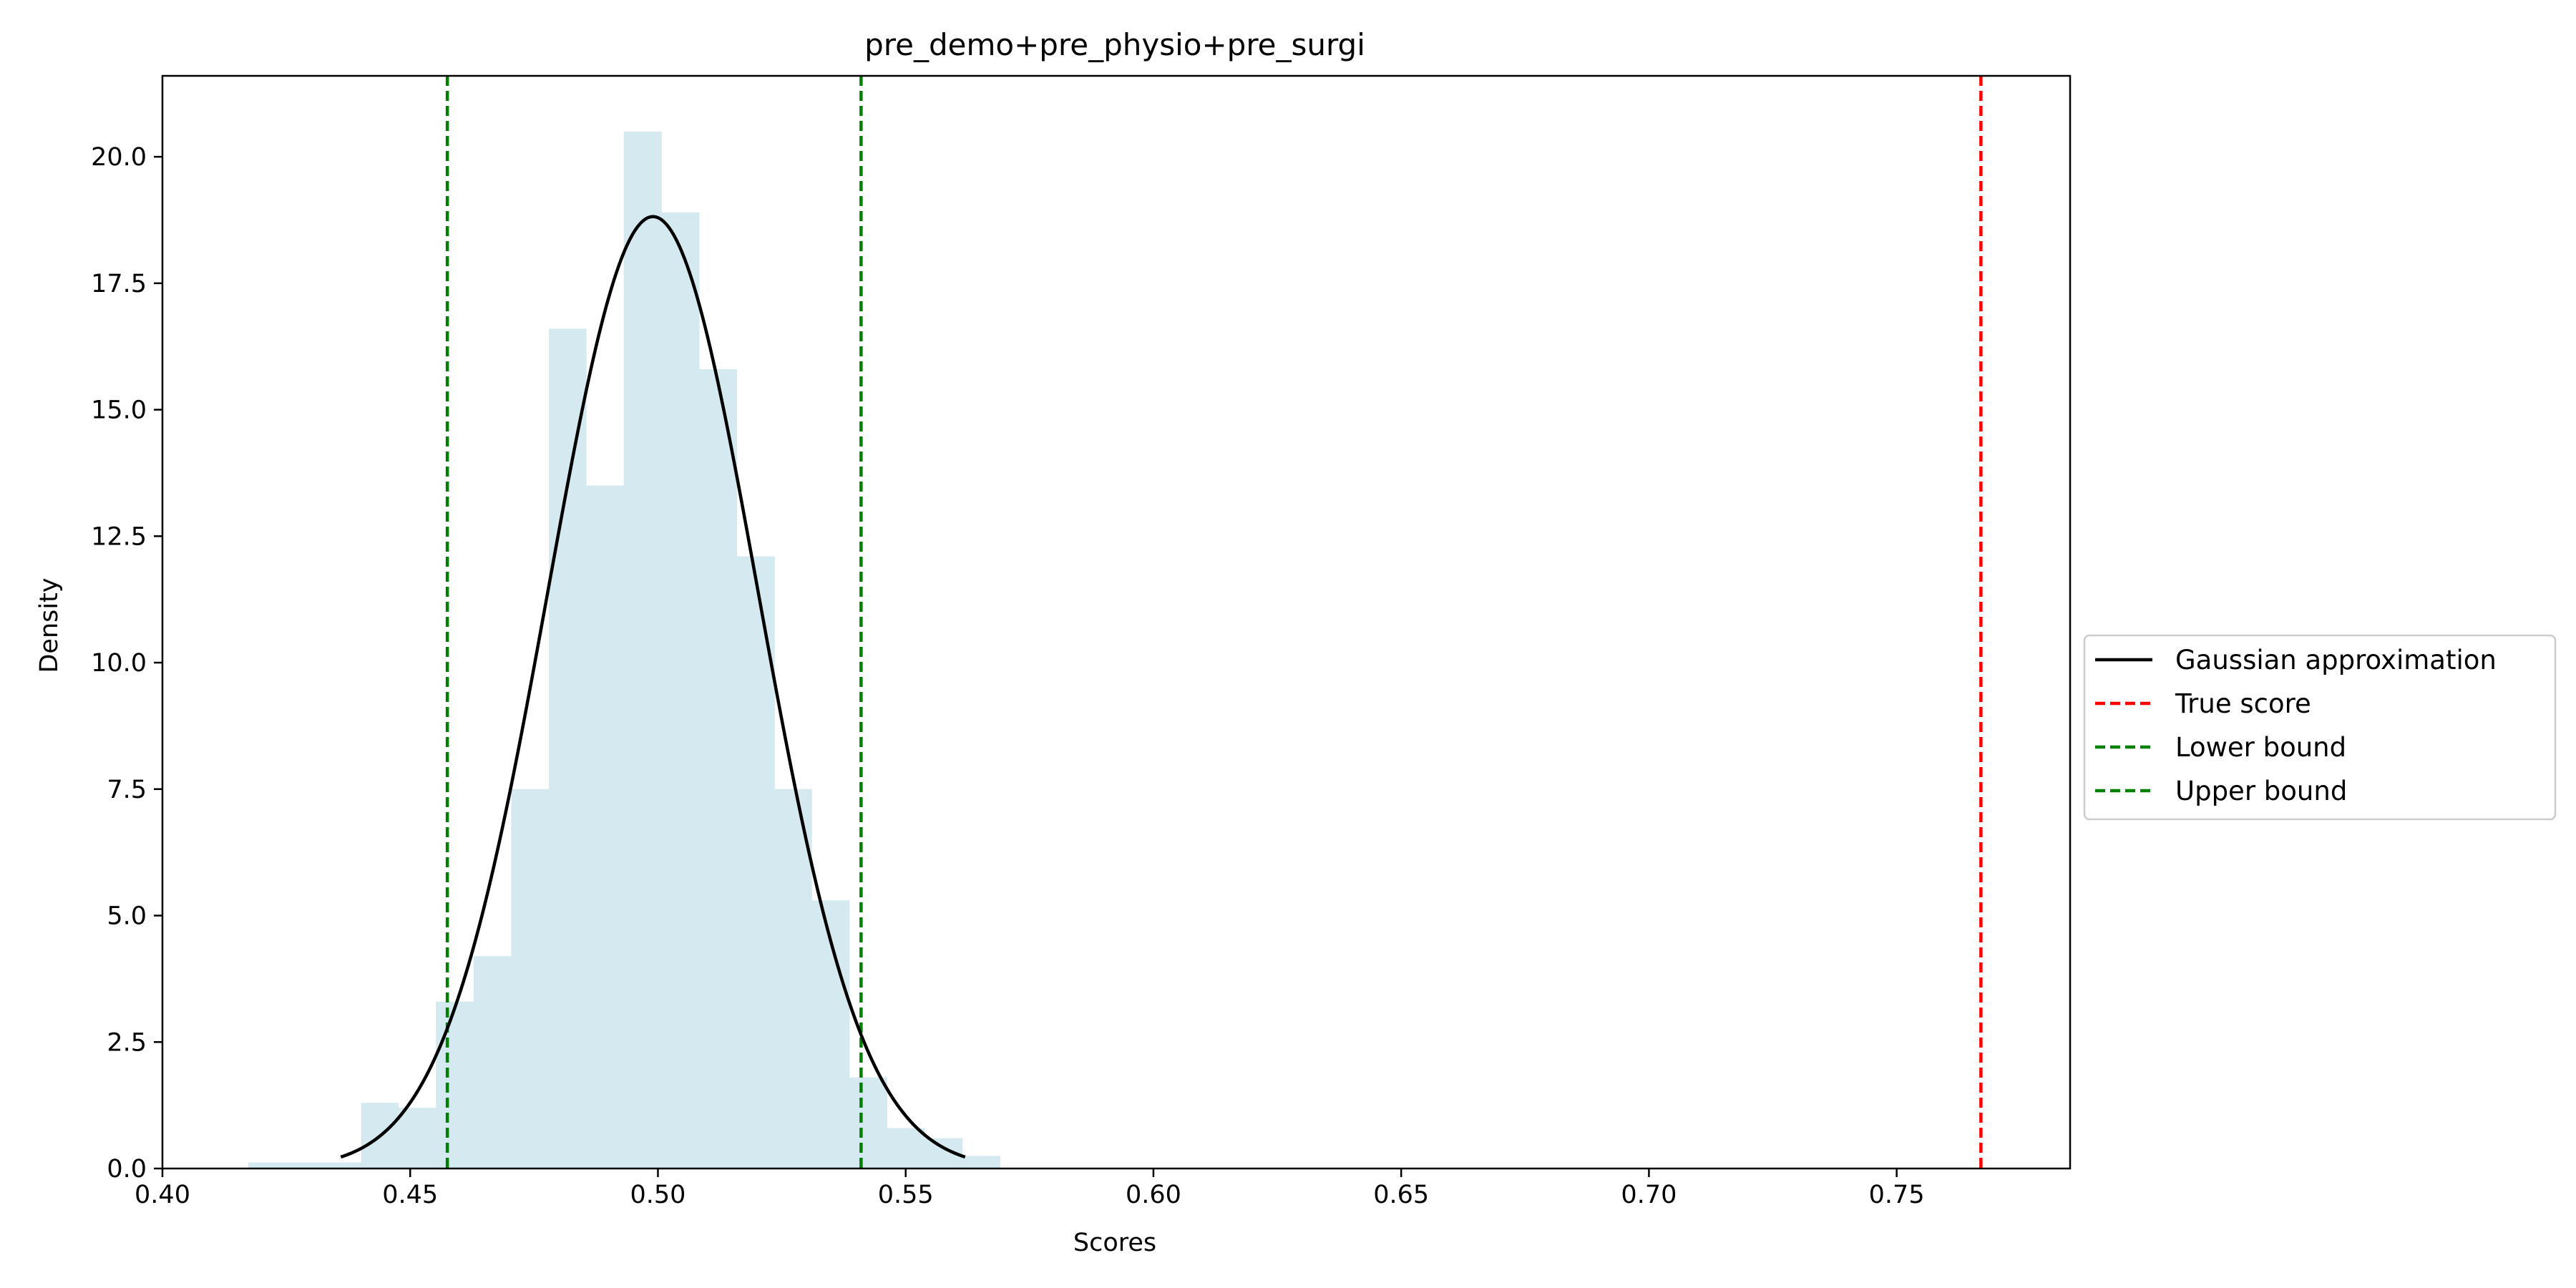  Describe the element at coordinates (2336, 660) in the screenshot. I see `legend-label-gaussian-approximation: Gaussian approximation` at that location.